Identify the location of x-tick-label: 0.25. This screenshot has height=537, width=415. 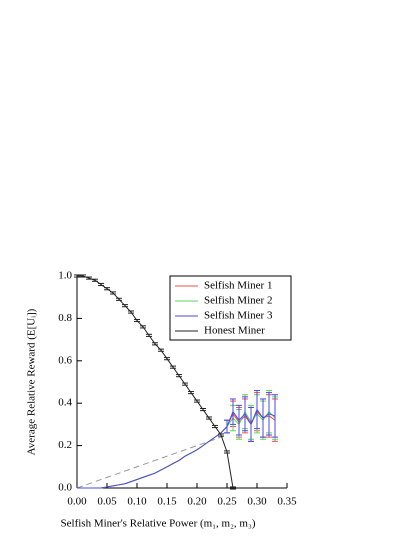
(227, 502).